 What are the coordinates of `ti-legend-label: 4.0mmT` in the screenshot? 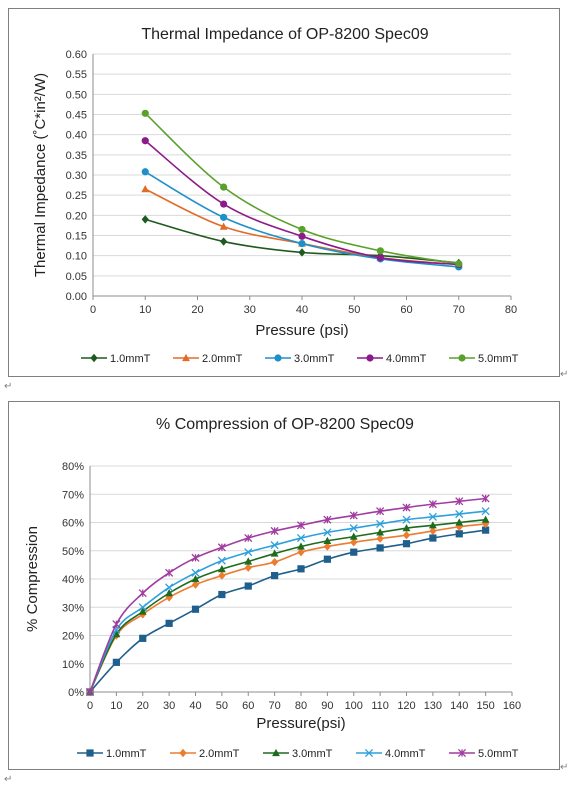 It's located at (406, 359).